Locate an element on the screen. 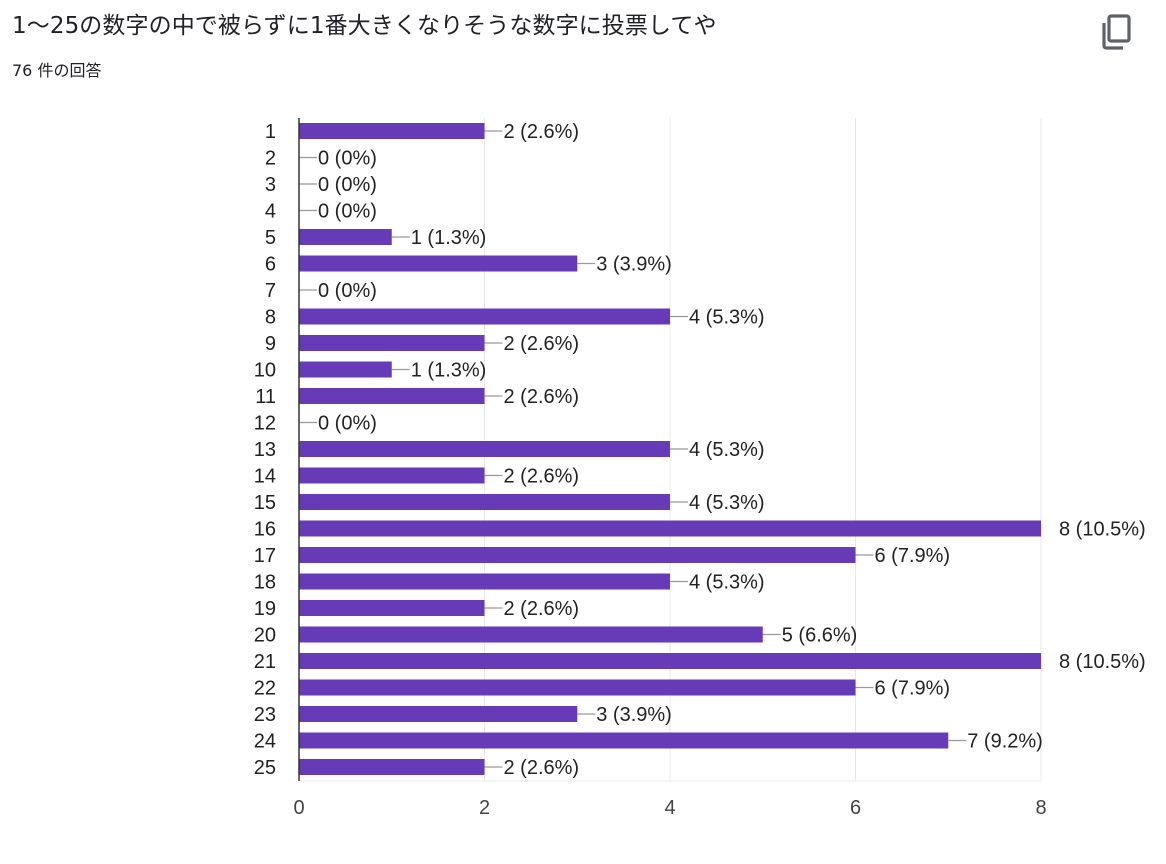 Image resolution: width=1166 pixels, height=864 pixels. category-label: 1 is located at coordinates (270, 132).